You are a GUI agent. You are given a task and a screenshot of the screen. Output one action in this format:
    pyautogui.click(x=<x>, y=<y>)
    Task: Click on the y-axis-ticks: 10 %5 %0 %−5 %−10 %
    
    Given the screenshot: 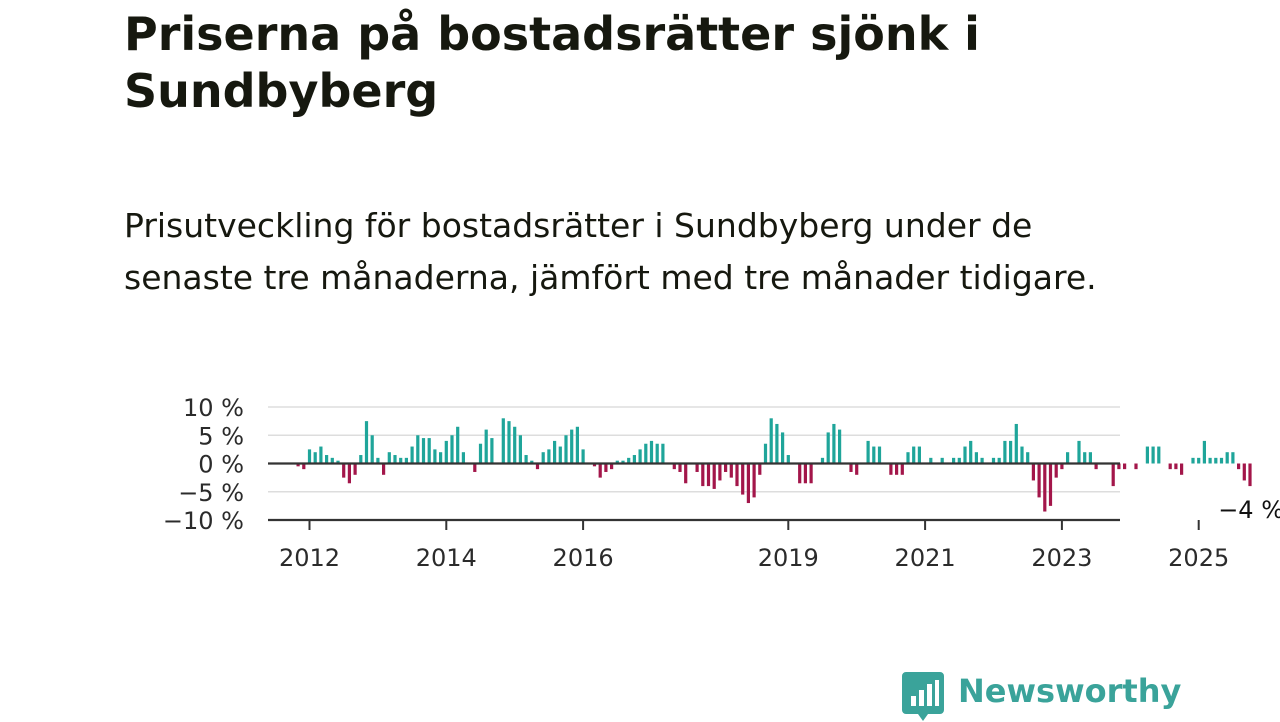 What is the action you would take?
    pyautogui.click(x=203, y=464)
    